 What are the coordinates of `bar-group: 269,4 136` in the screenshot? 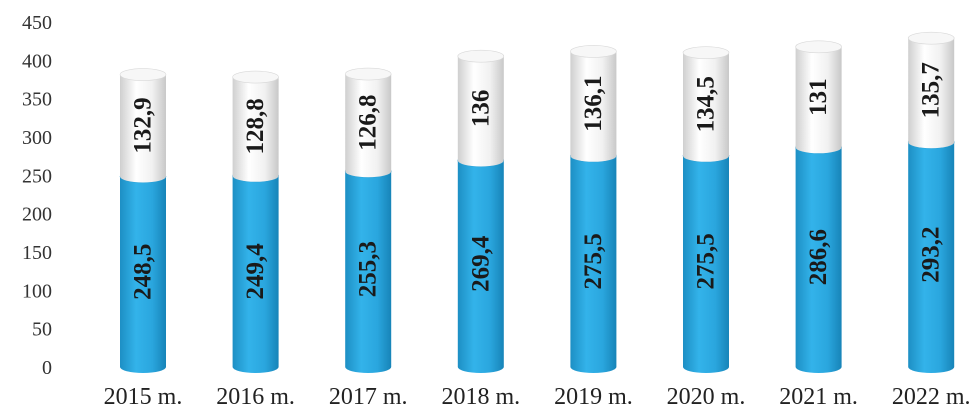 It's located at (481, 211).